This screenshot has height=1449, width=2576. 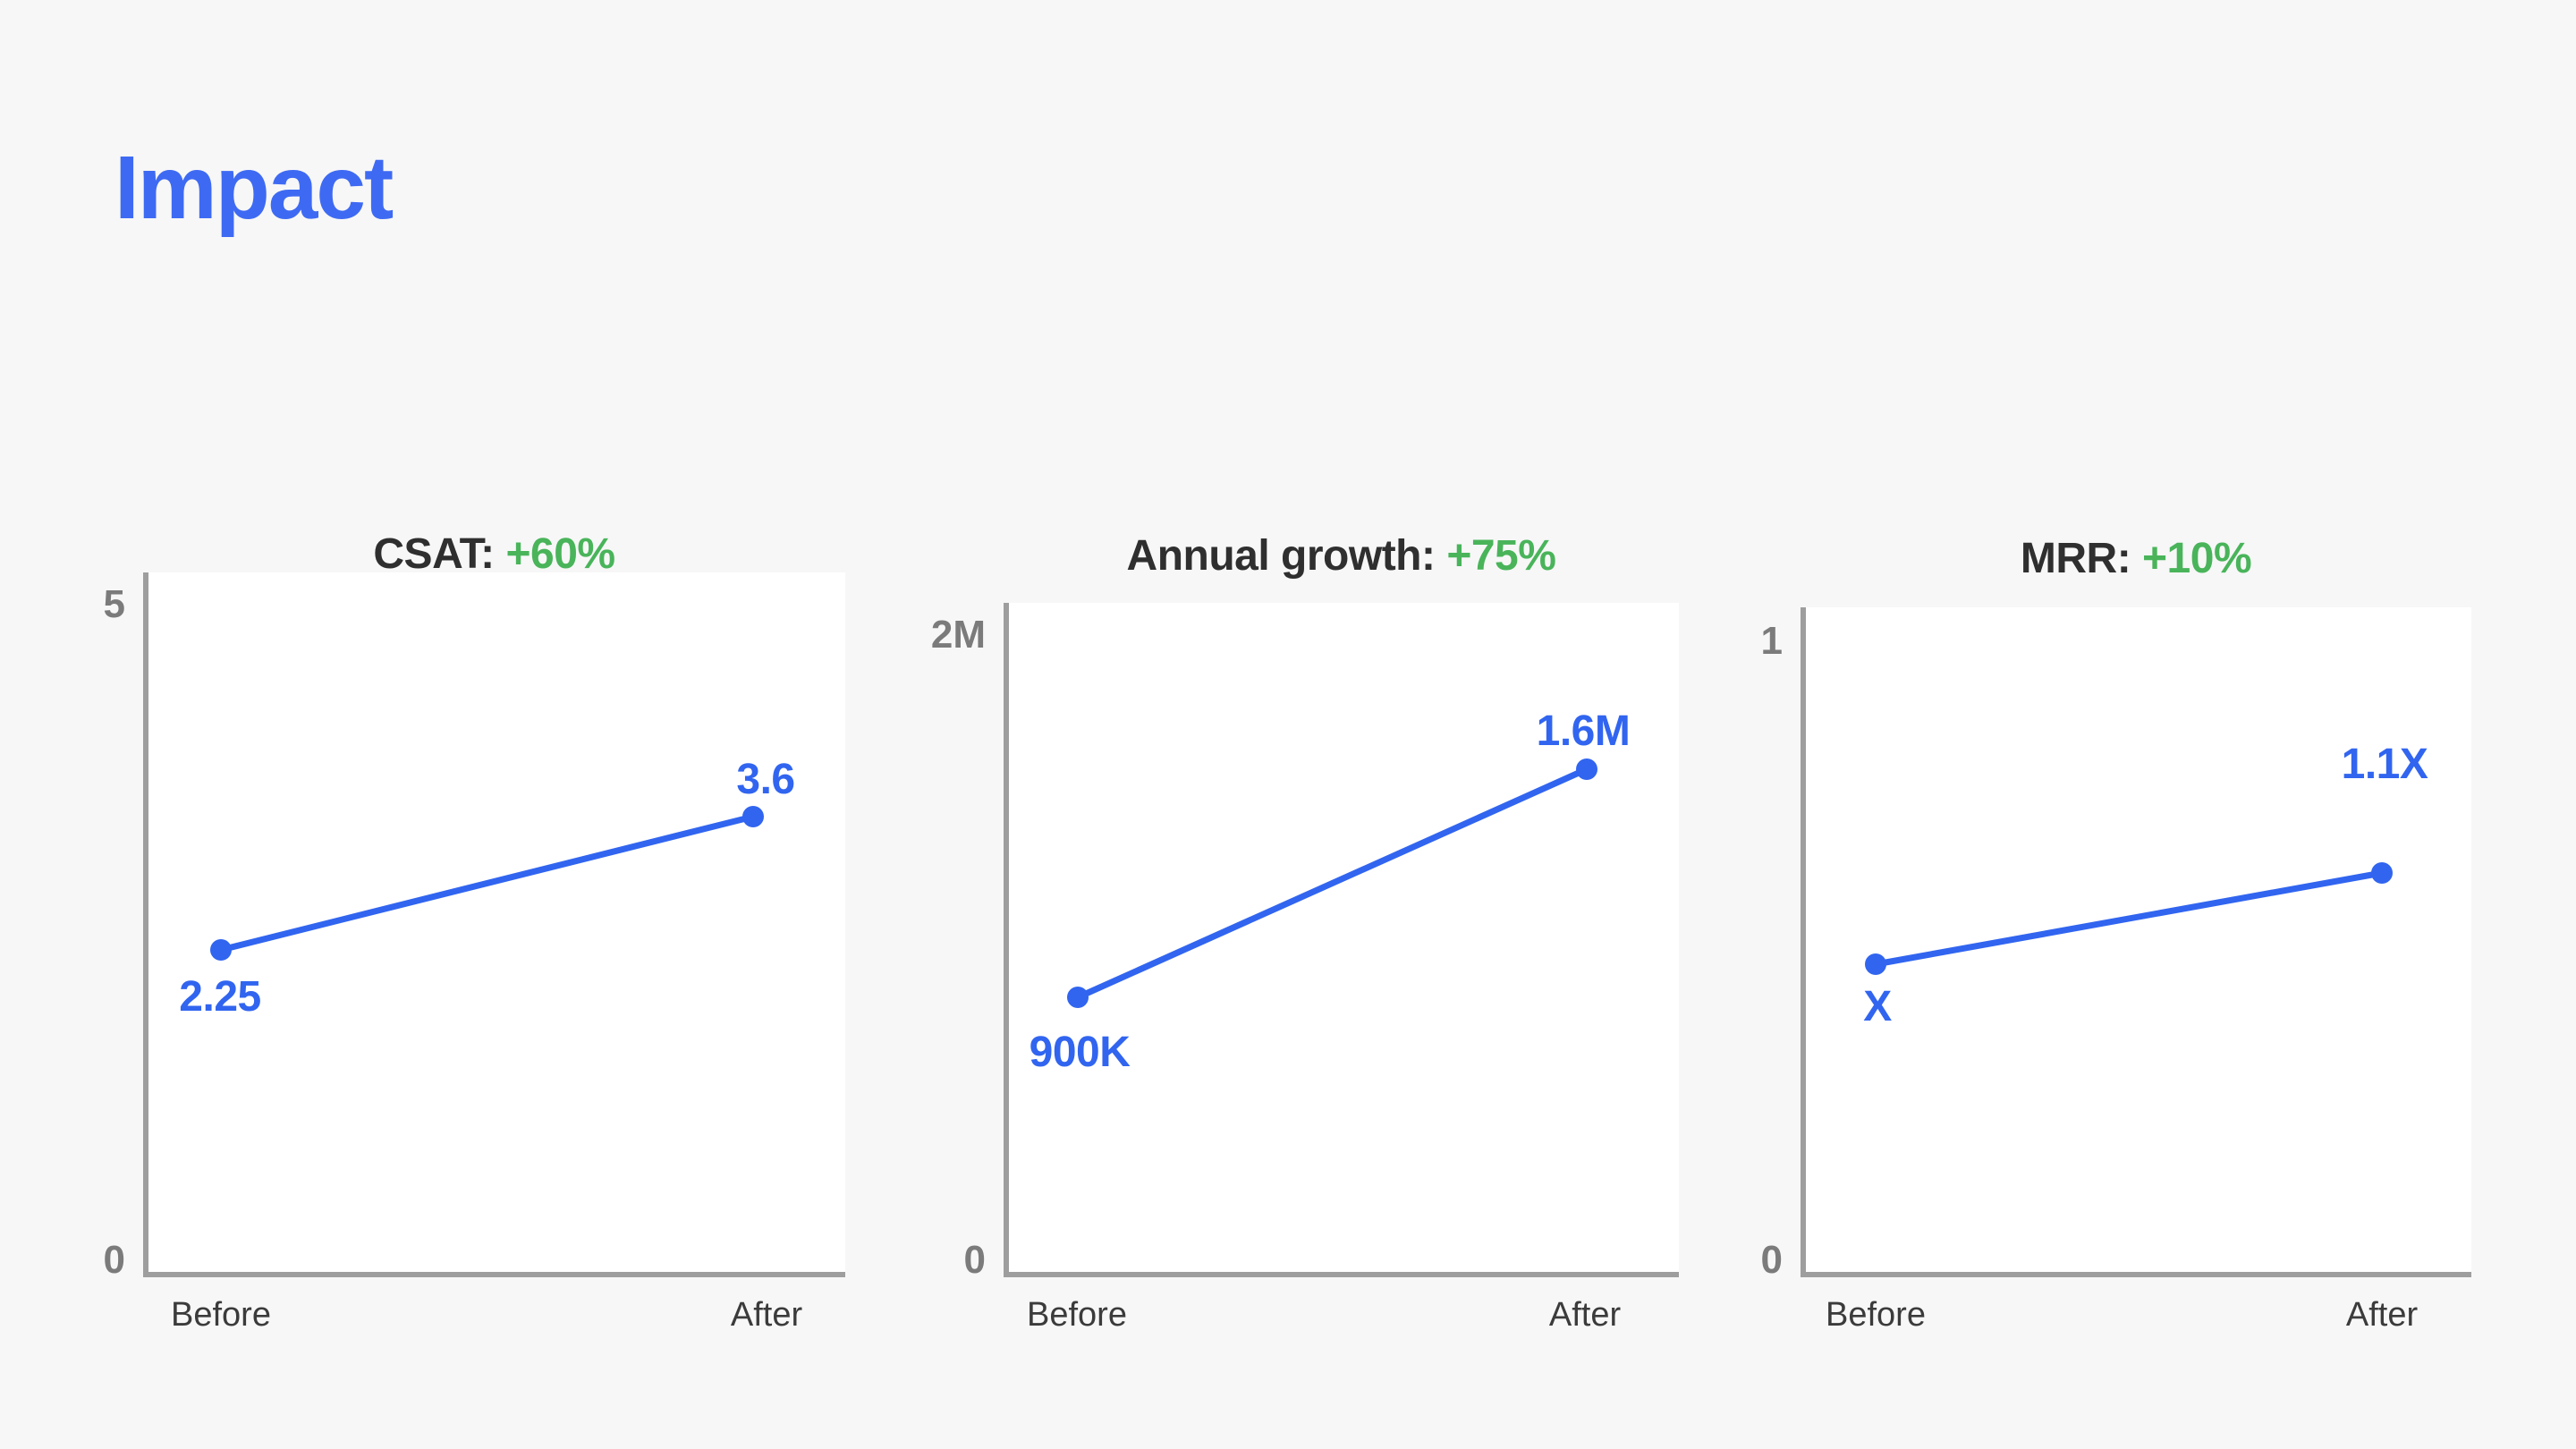 I want to click on line-series-annual-growth, so click(x=1332, y=883).